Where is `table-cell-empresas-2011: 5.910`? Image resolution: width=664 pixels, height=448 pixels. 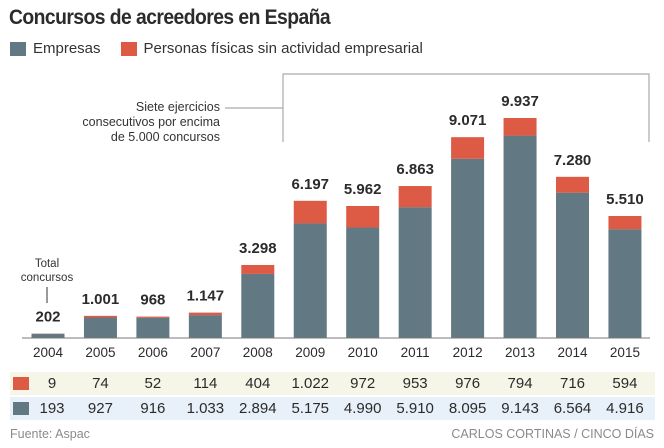 table-cell-empresas-2011: 5.910 is located at coordinates (415, 408).